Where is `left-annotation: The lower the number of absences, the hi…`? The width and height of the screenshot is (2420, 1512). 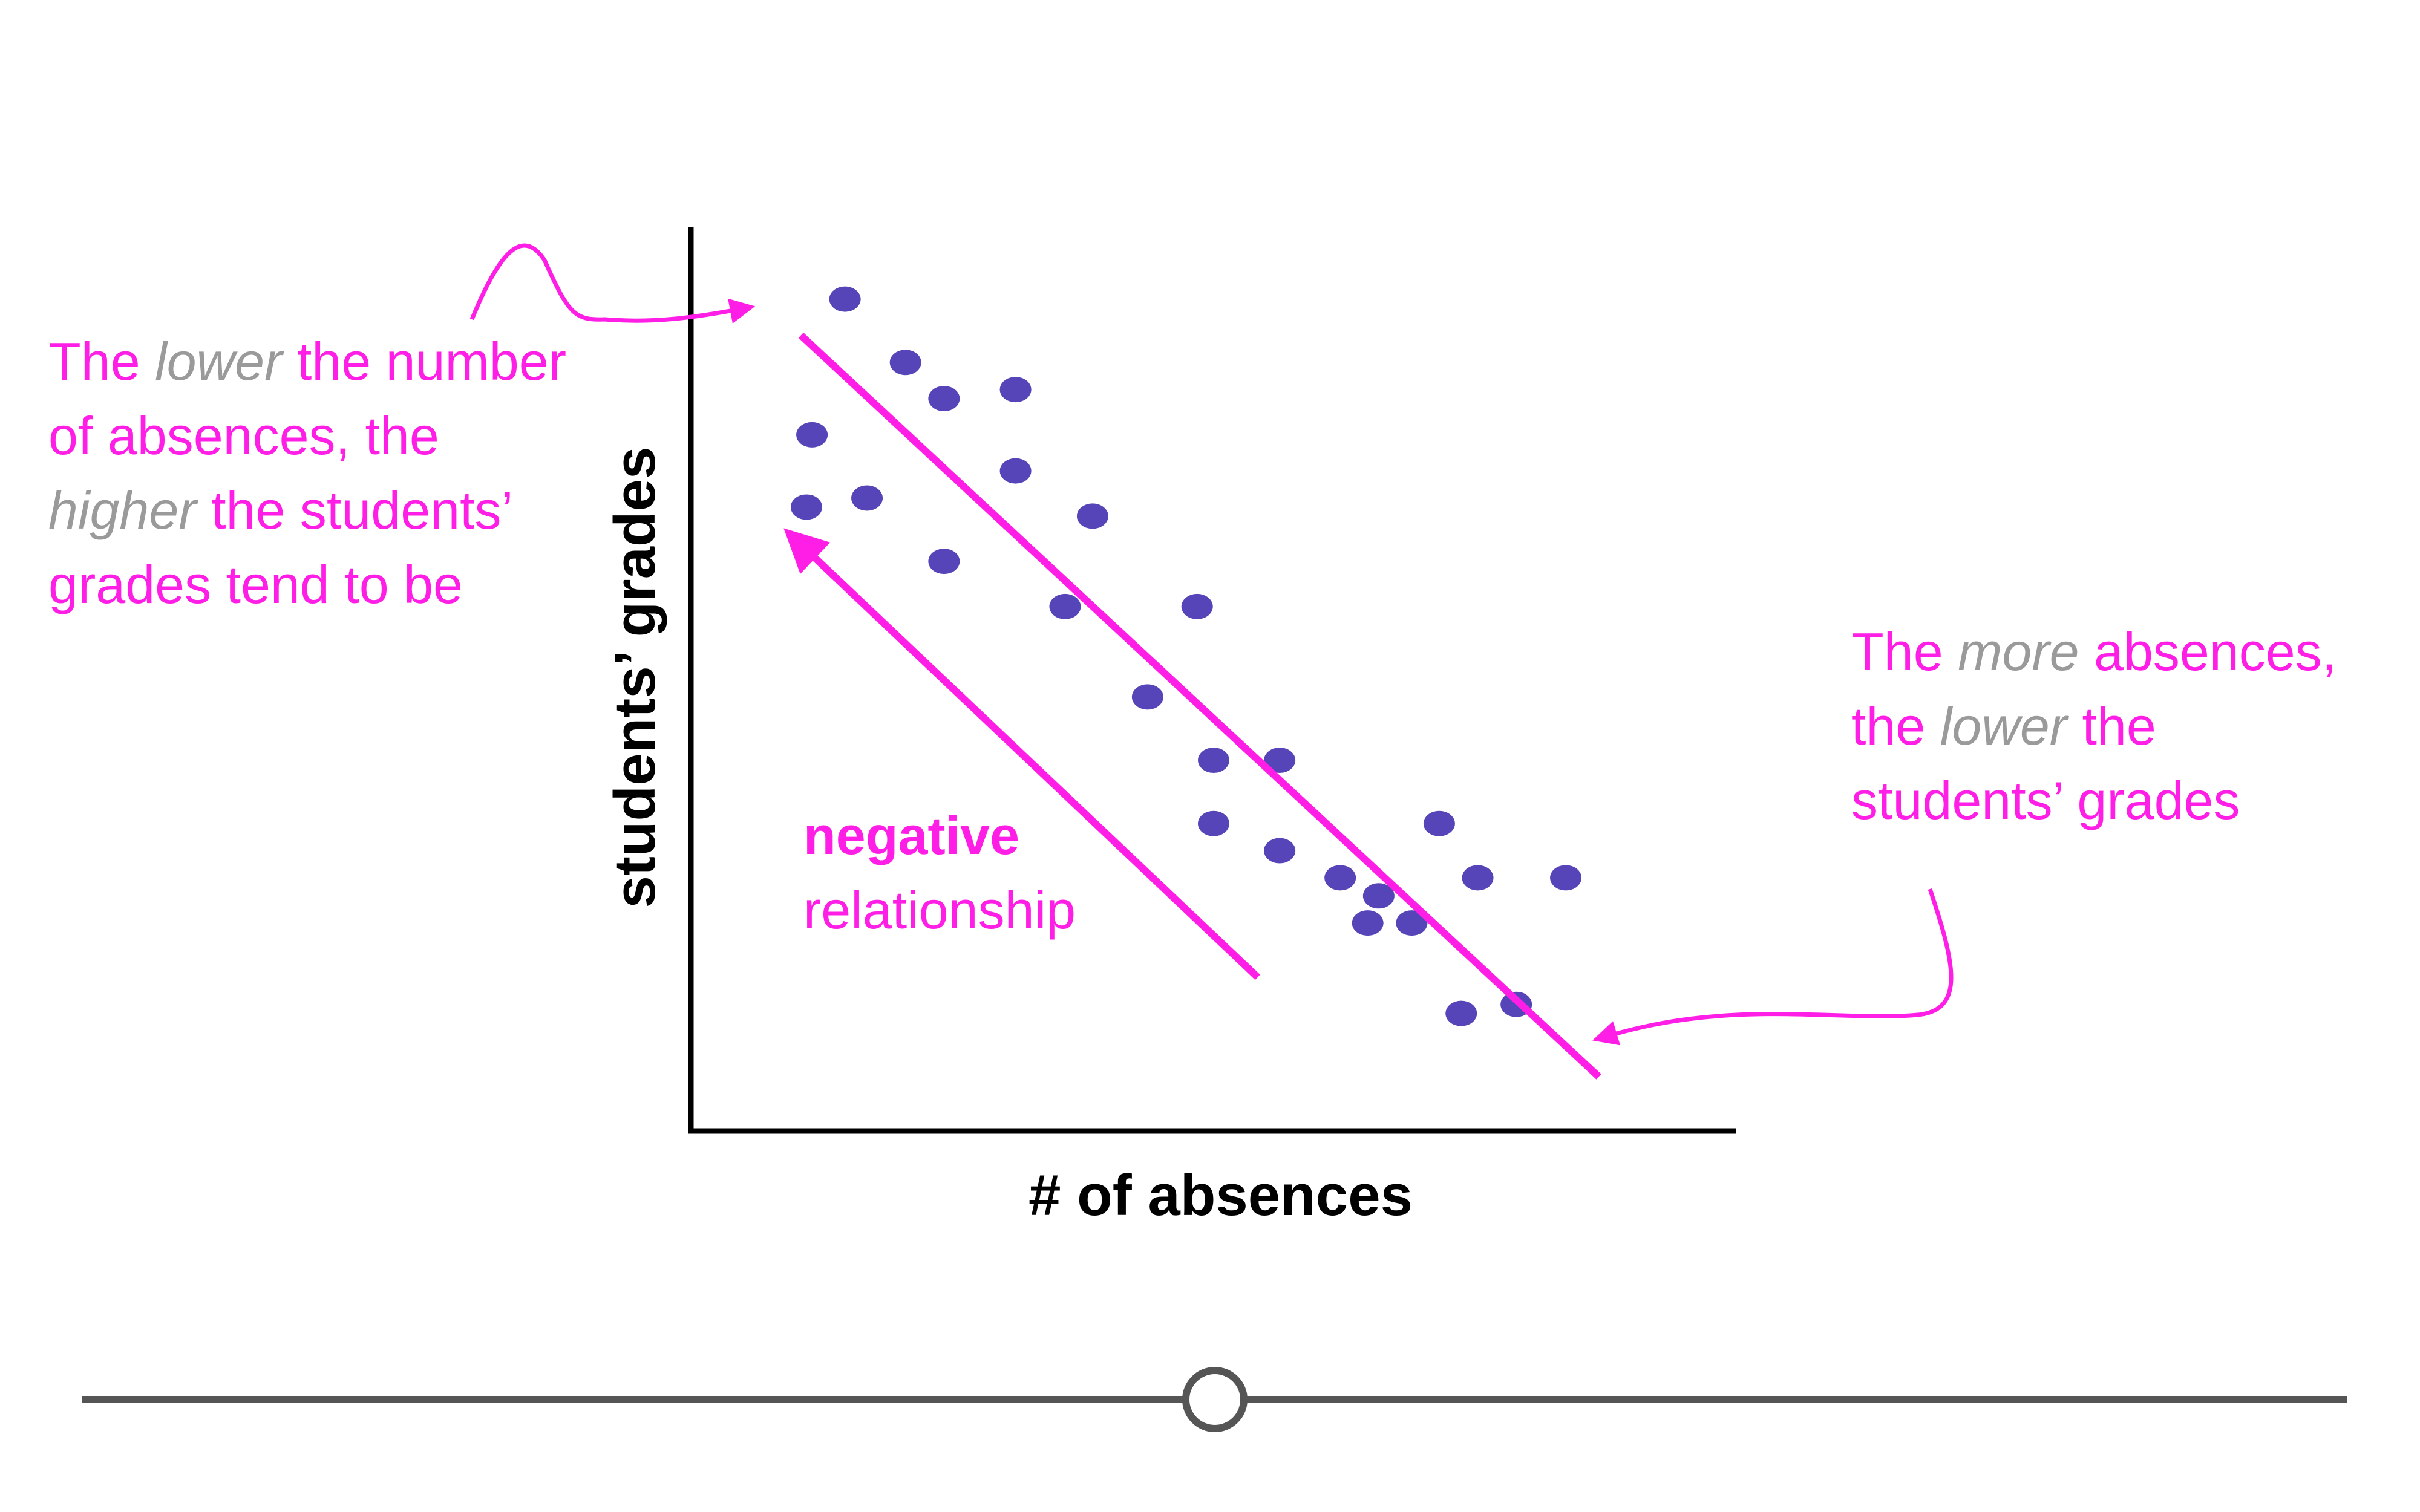 left-annotation: The lower the number of absences, the hi… is located at coordinates (307, 473).